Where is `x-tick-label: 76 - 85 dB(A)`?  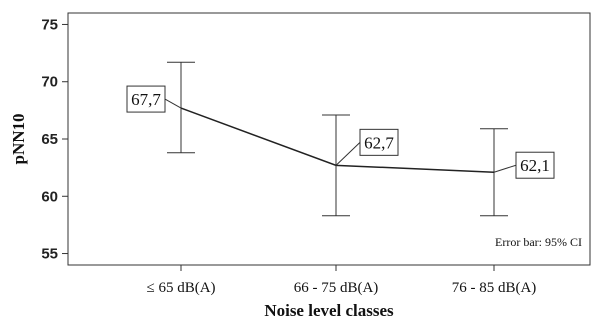
x-tick-label: 76 - 85 dB(A) is located at coordinates (494, 288).